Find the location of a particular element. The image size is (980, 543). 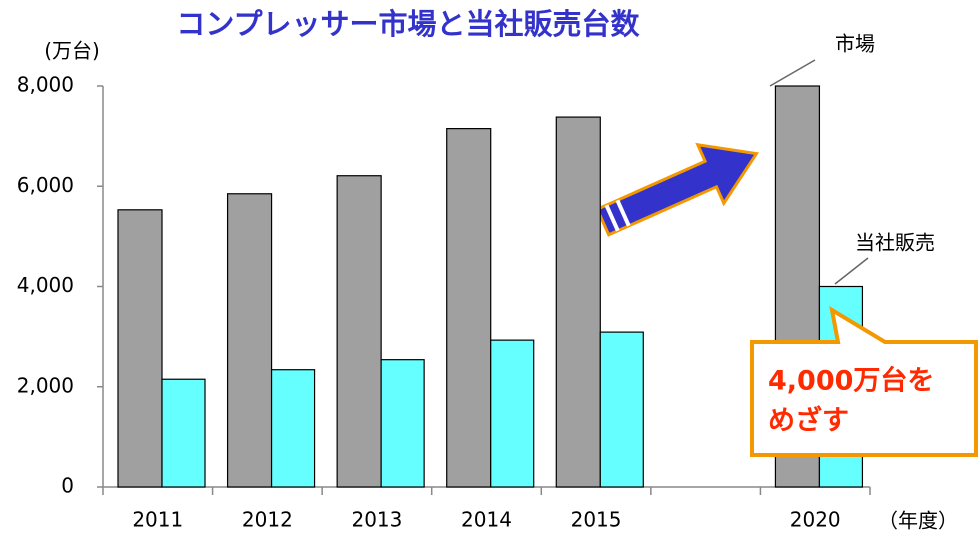

y-tick-label: 8,000 is located at coordinates (45, 85).